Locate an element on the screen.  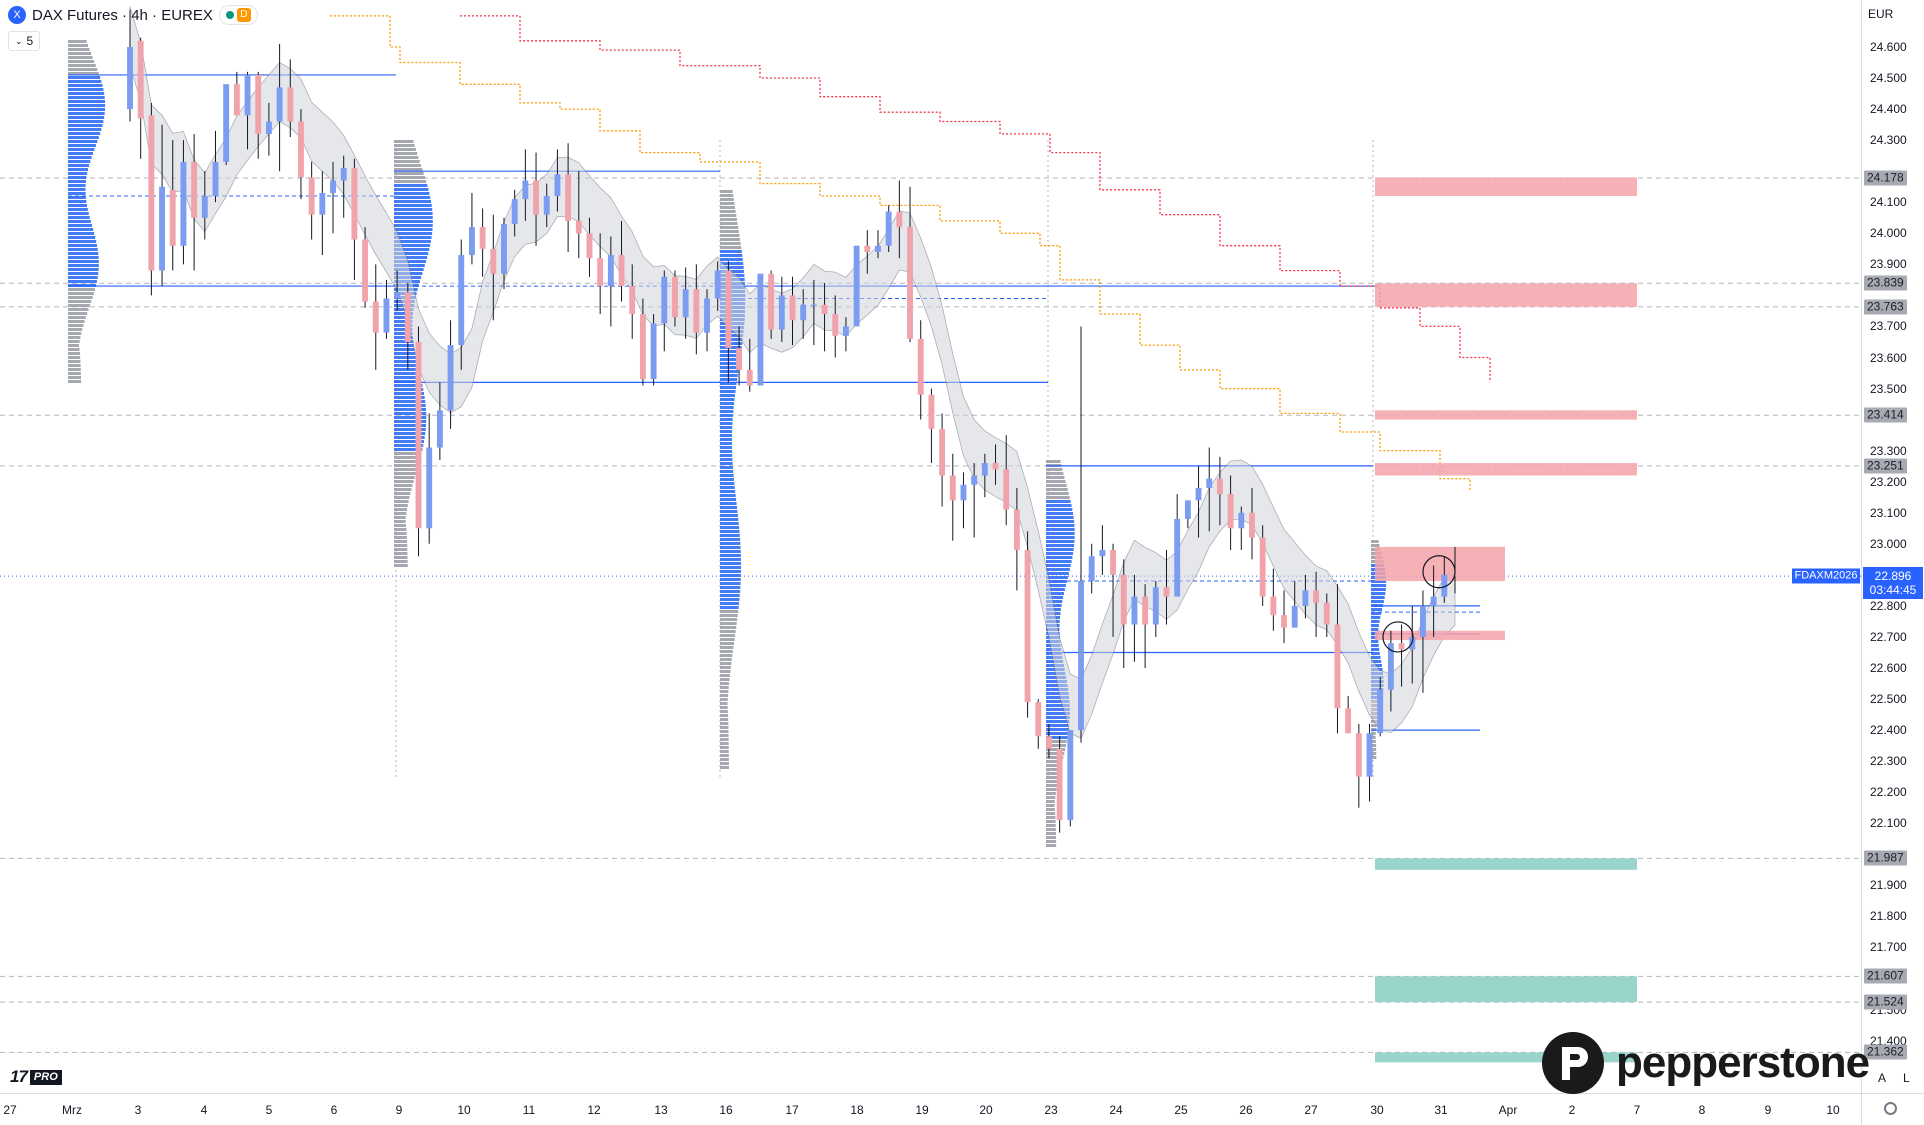
price-label: 23.100 is located at coordinates (1888, 512).